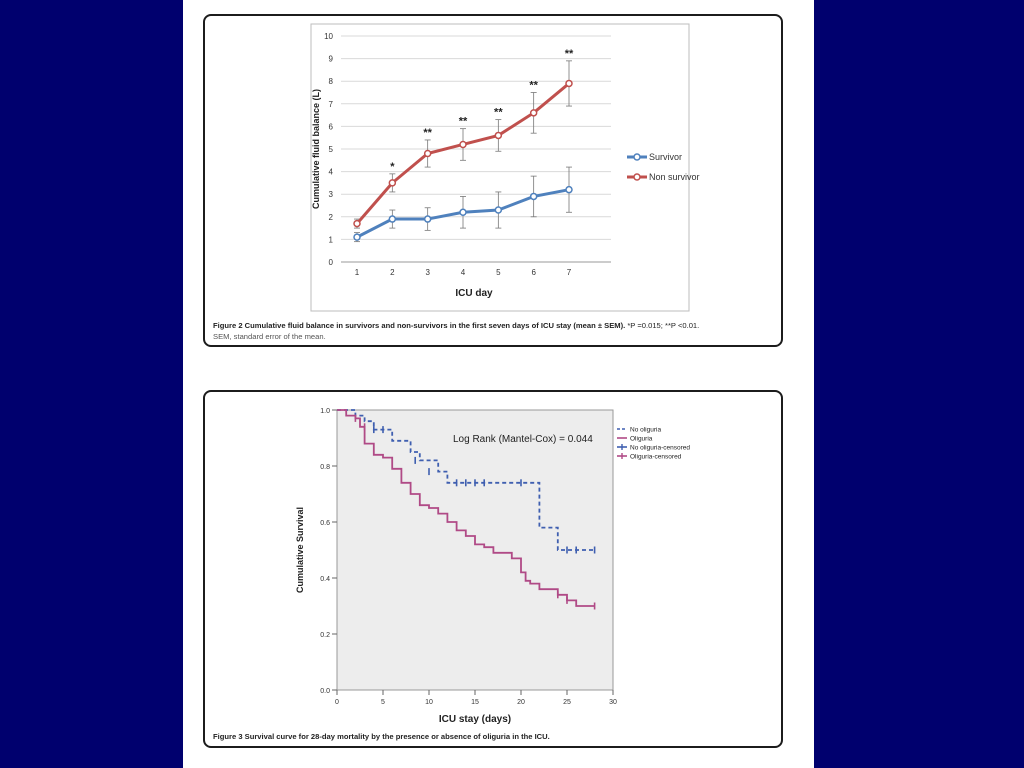  Describe the element at coordinates (523, 439) in the screenshot. I see `log-rank-annotation: Log Rank (Mantel-Cox) = 0.044` at that location.